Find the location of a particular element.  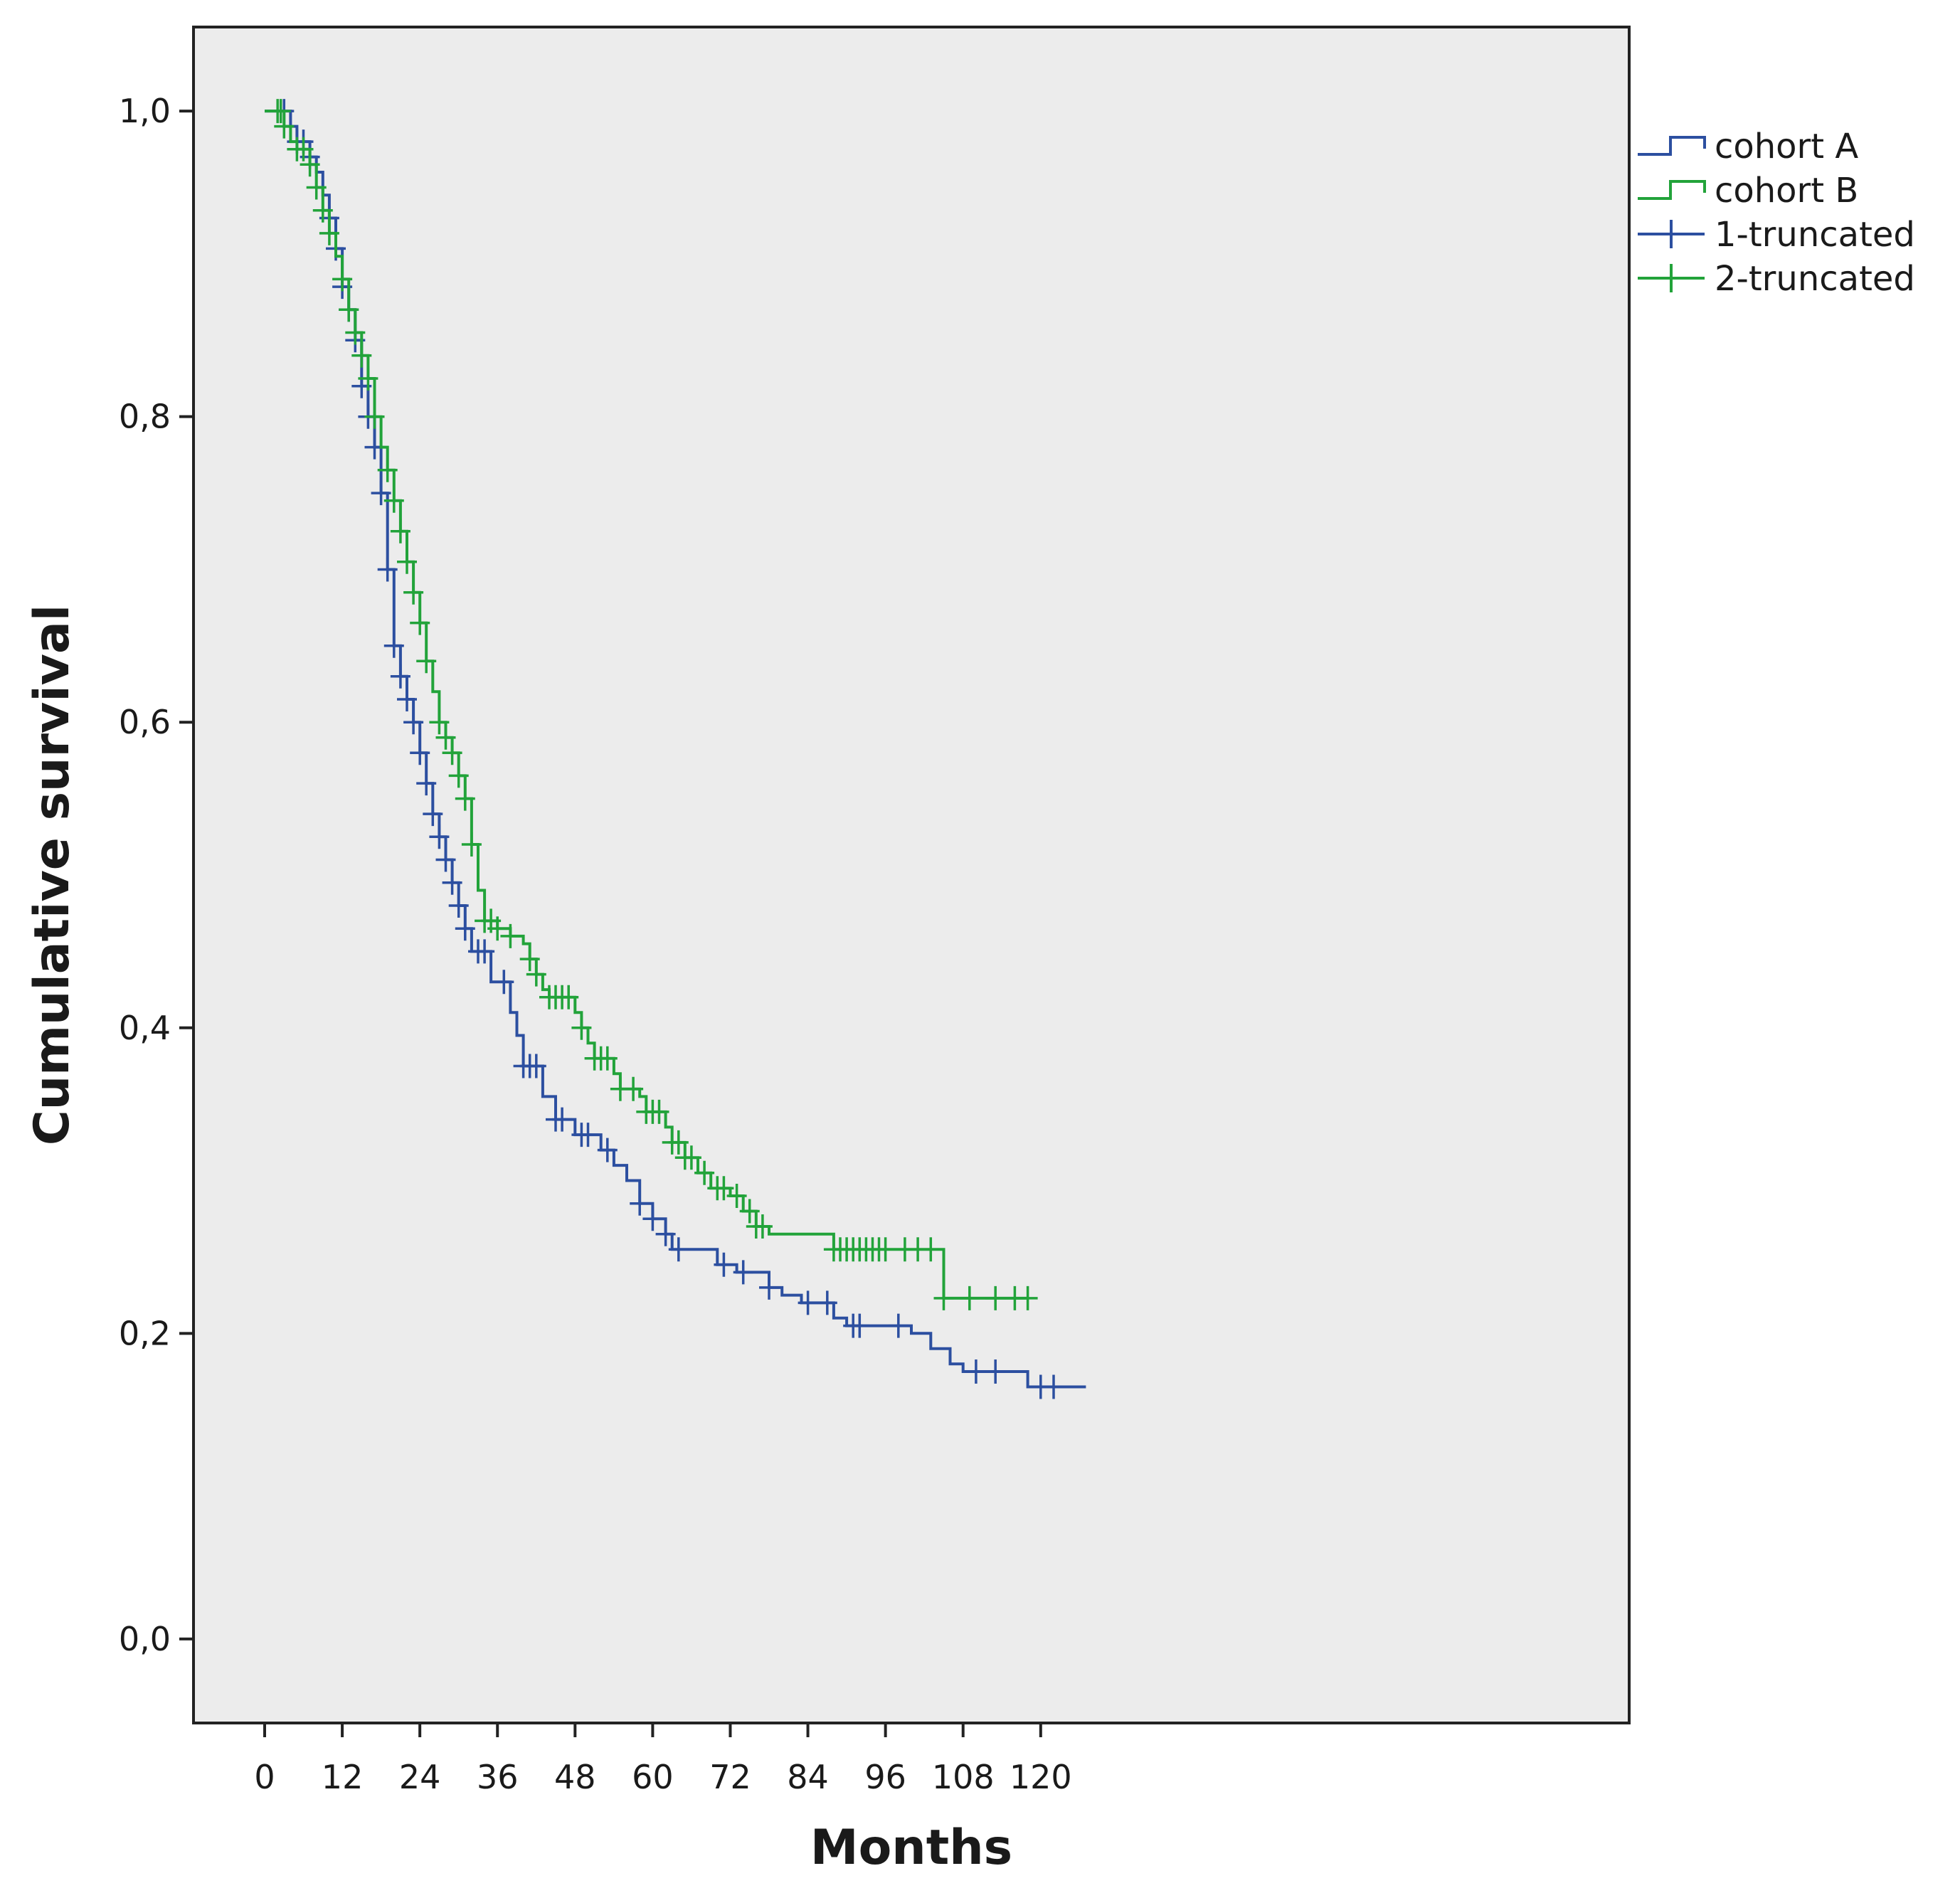

x-tick-label: 120 is located at coordinates (1041, 1777).